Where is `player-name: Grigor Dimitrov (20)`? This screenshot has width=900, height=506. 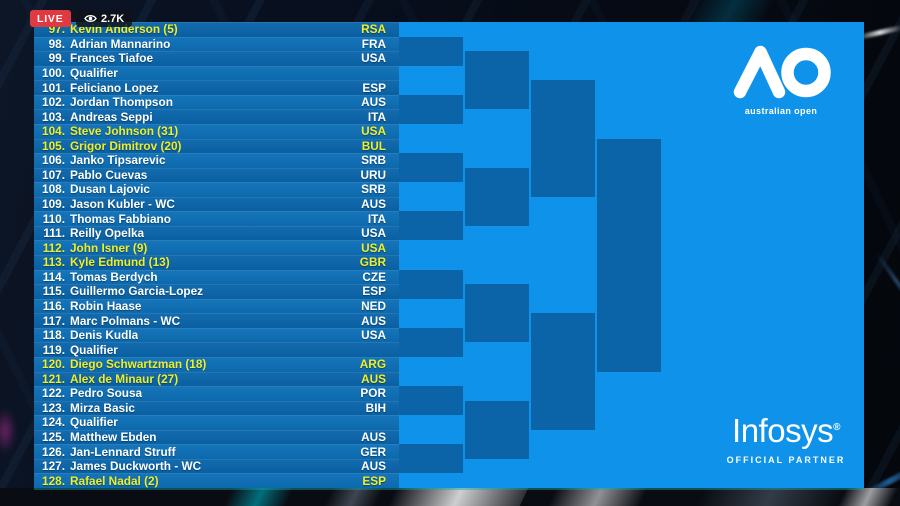
player-name: Grigor Dimitrov (20) is located at coordinates (126, 145).